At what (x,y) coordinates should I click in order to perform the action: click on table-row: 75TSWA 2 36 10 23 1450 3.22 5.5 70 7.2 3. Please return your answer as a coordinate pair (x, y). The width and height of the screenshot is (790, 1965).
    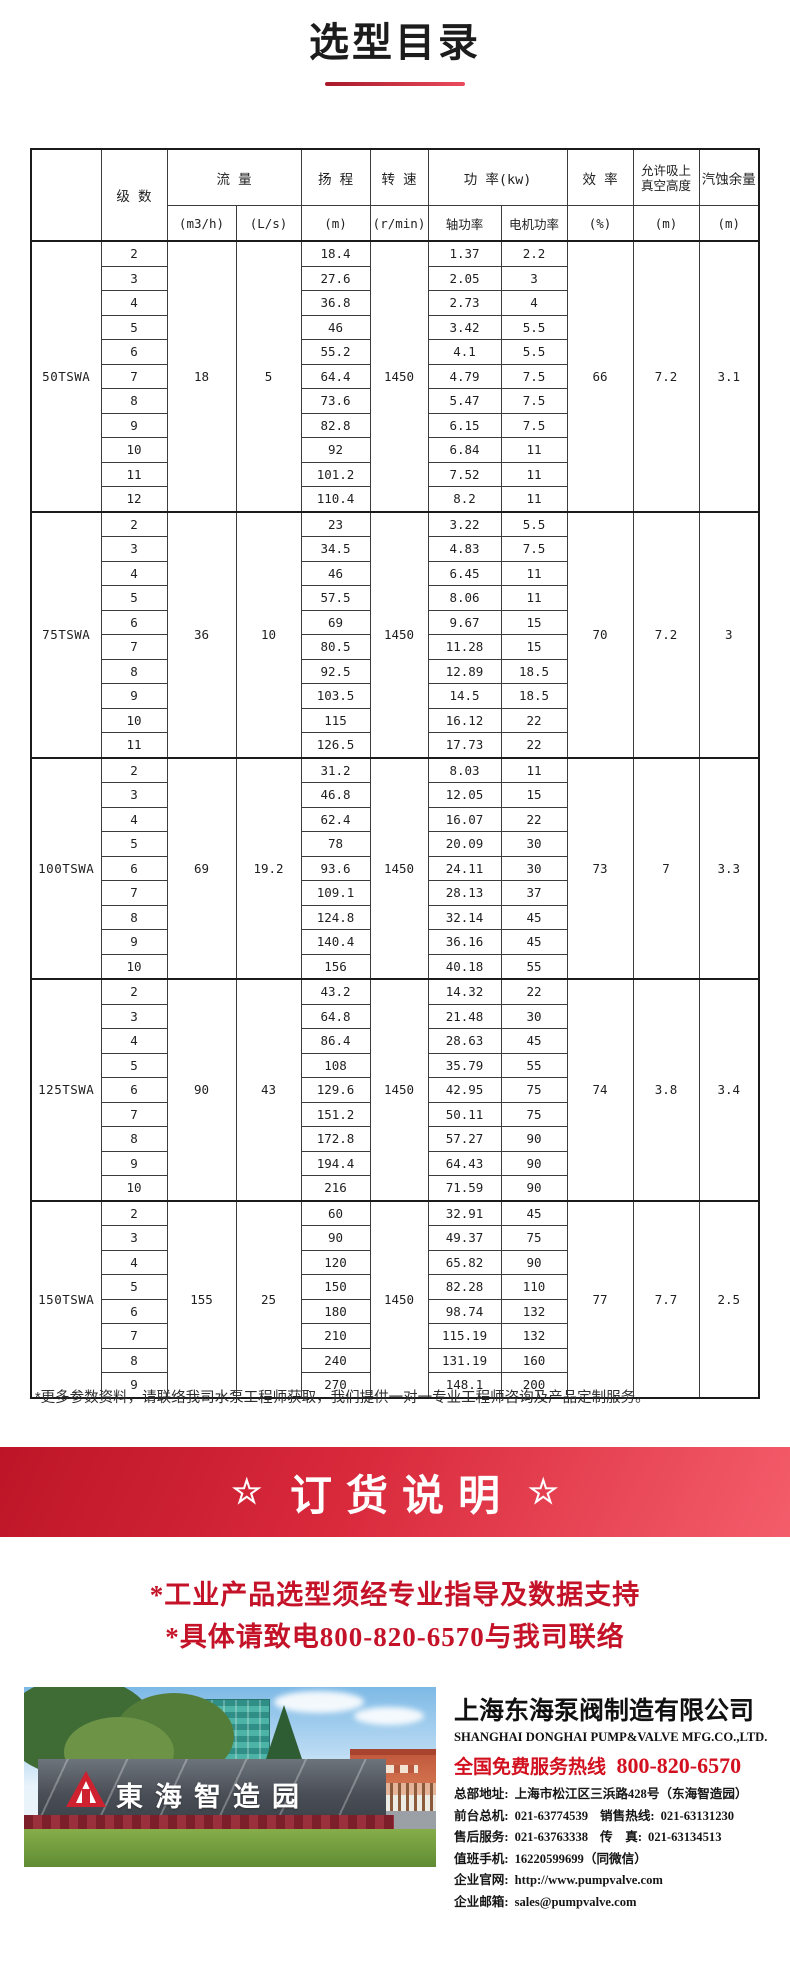
    Looking at the image, I should click on (395, 634).